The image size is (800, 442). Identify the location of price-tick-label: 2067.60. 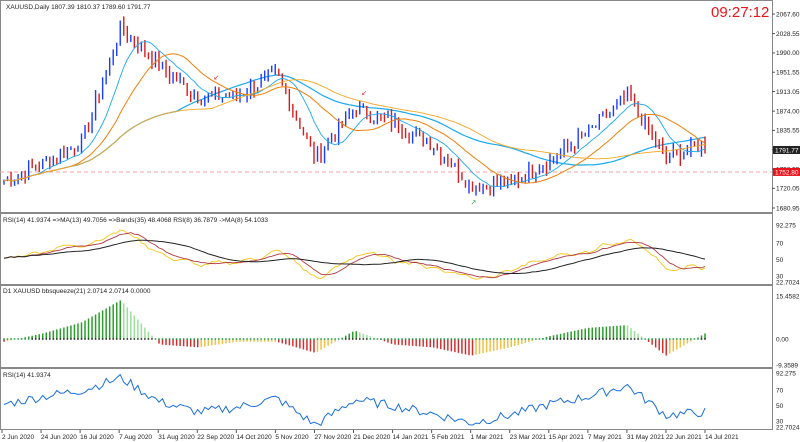
(788, 14).